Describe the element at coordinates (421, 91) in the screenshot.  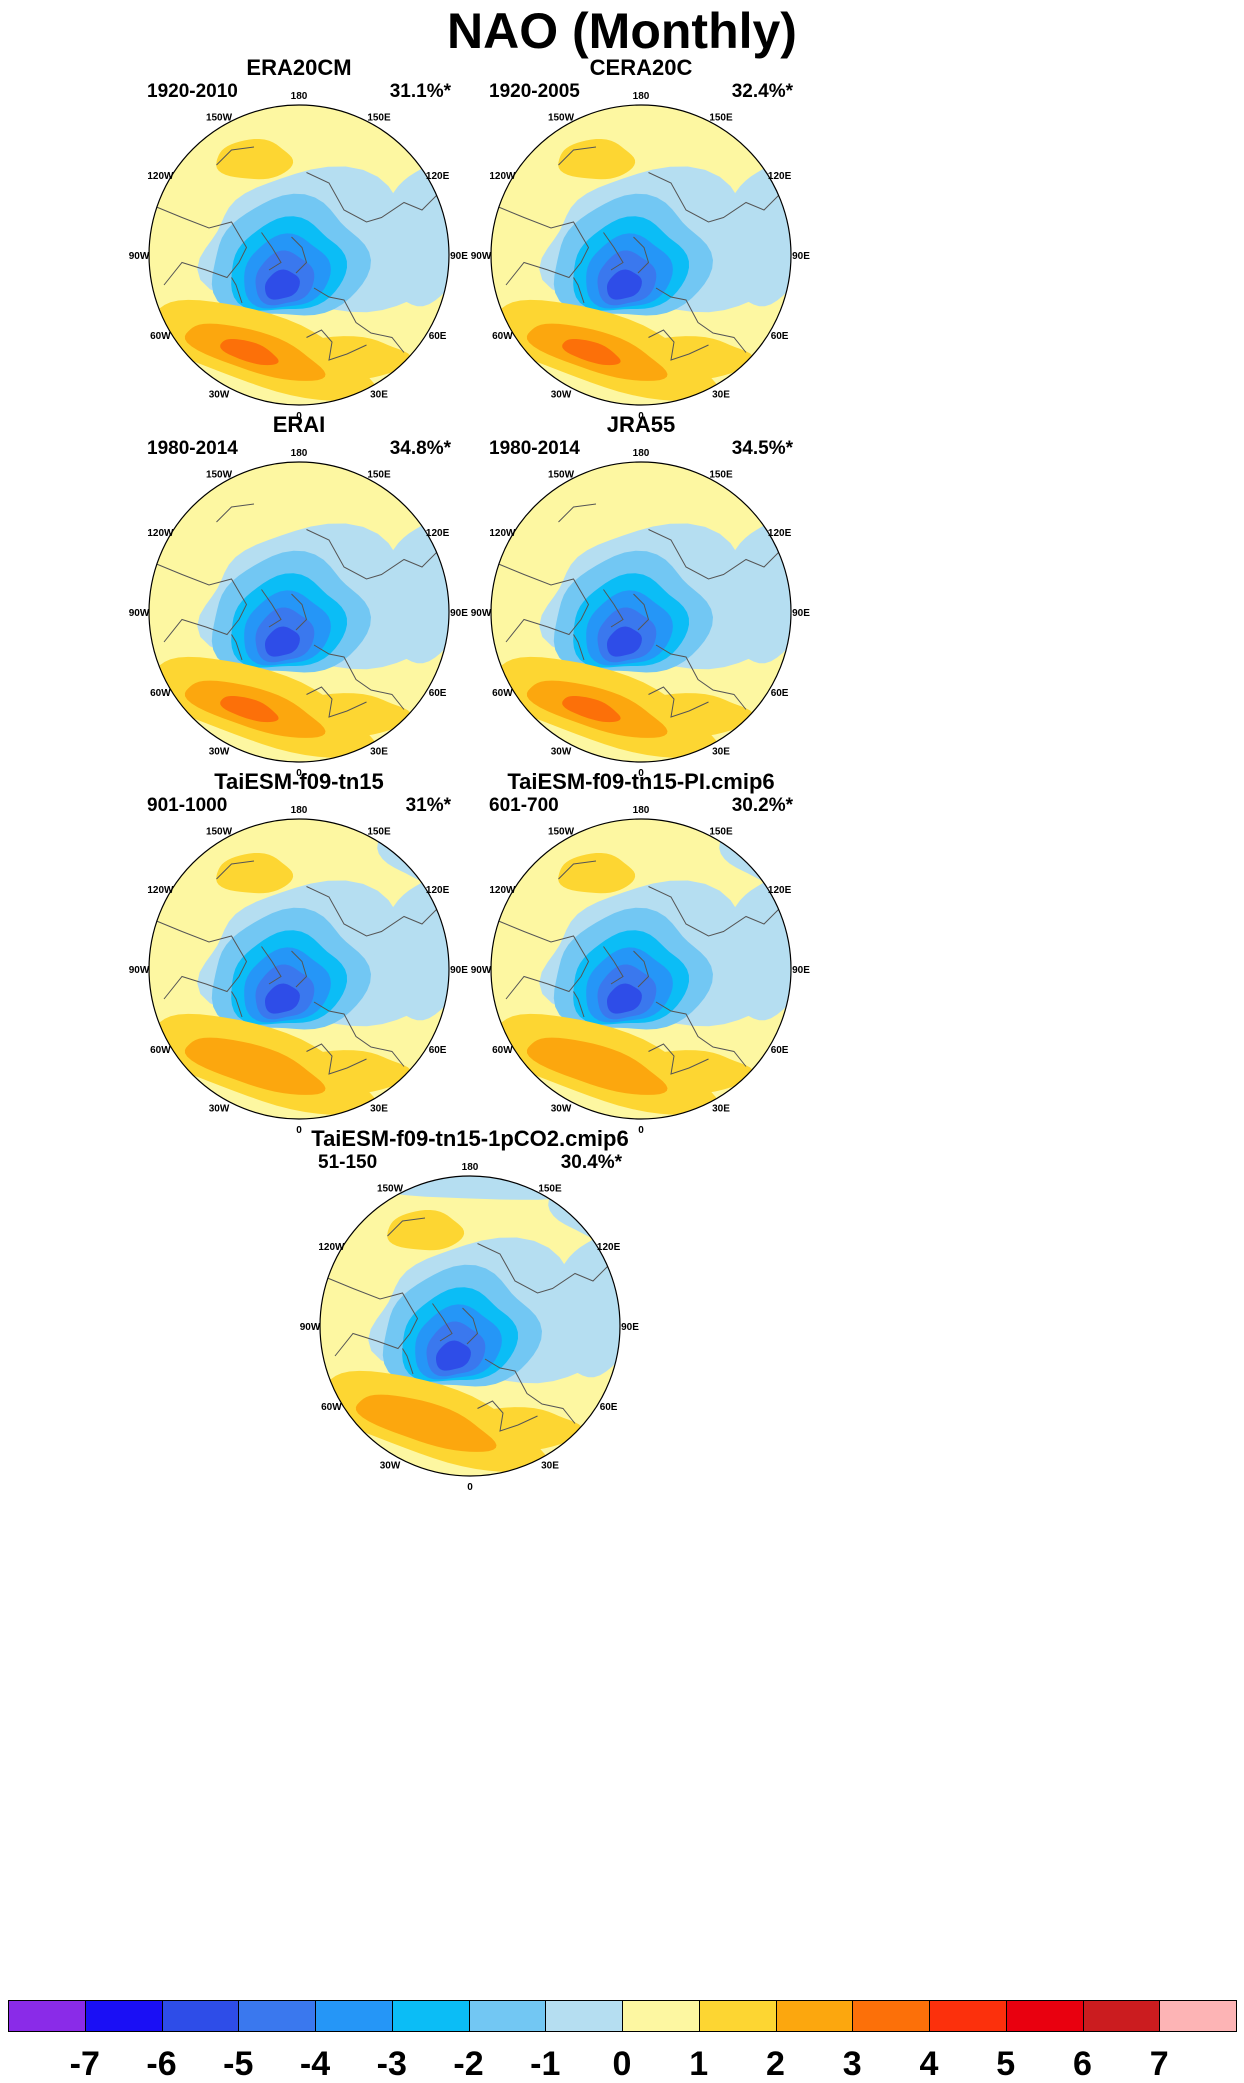
I see `panel-explained-variance: 31.1%*` at that location.